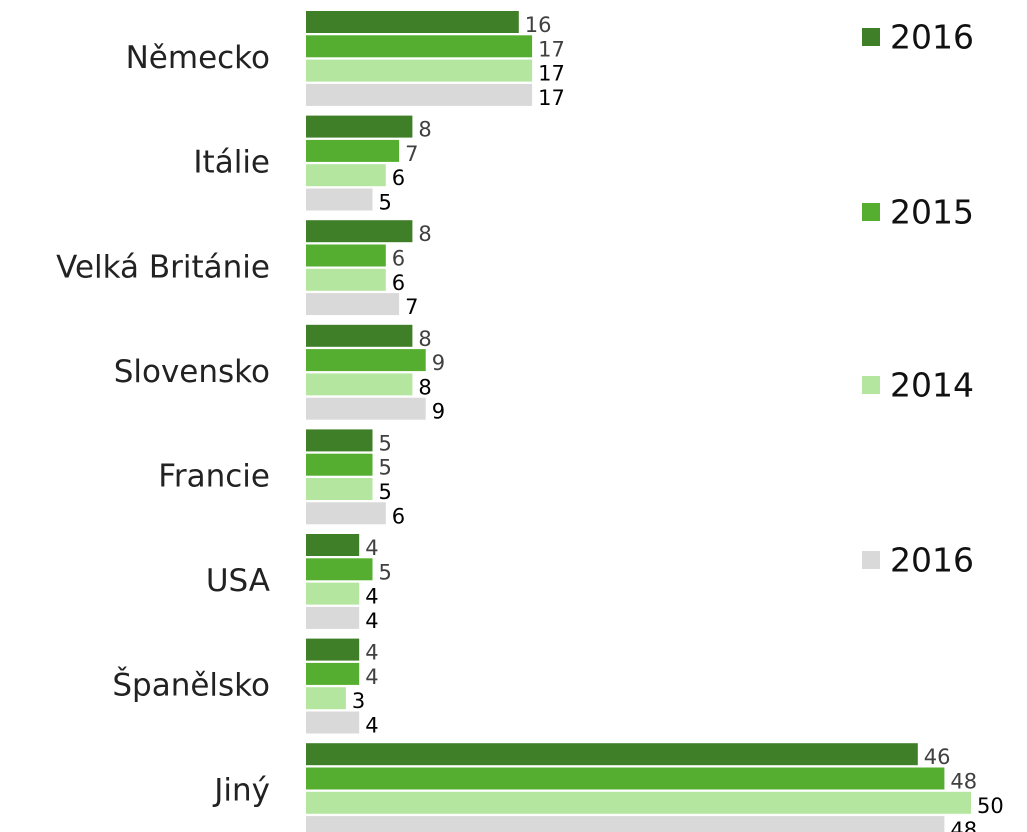  Describe the element at coordinates (990, 806) in the screenshot. I see `data-label: 50` at that location.